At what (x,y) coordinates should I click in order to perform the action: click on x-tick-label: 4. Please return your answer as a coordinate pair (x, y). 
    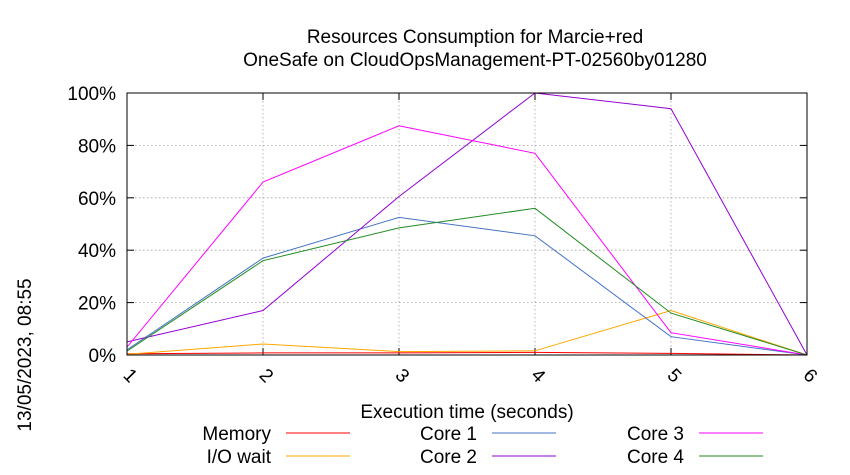
    Looking at the image, I should click on (538, 376).